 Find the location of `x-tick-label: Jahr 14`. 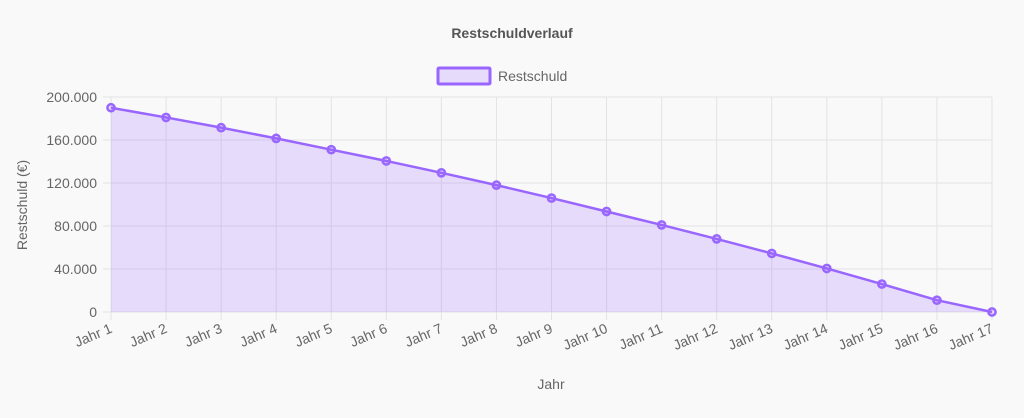

x-tick-label: Jahr 14 is located at coordinates (805, 336).